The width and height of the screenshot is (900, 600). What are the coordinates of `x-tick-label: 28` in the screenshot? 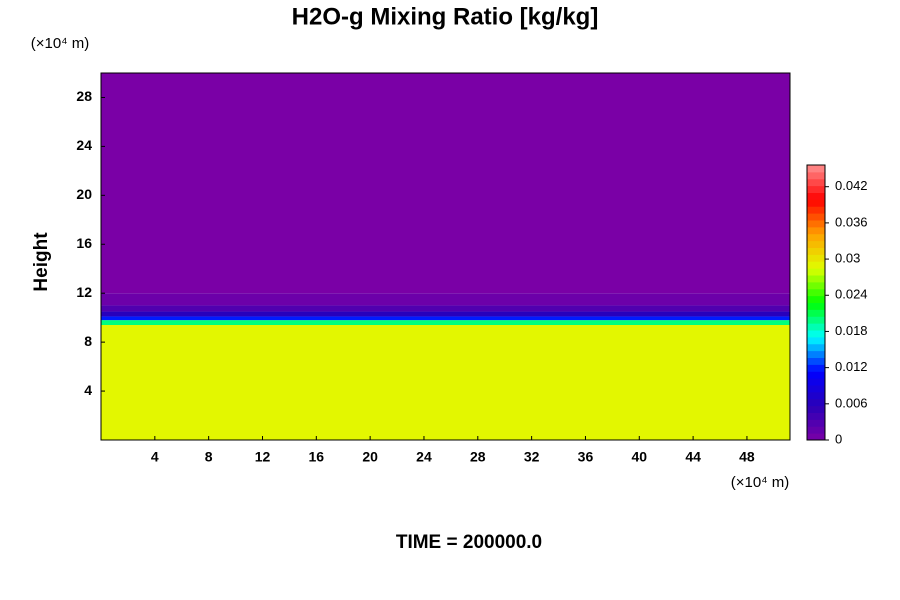 It's located at (478, 457).